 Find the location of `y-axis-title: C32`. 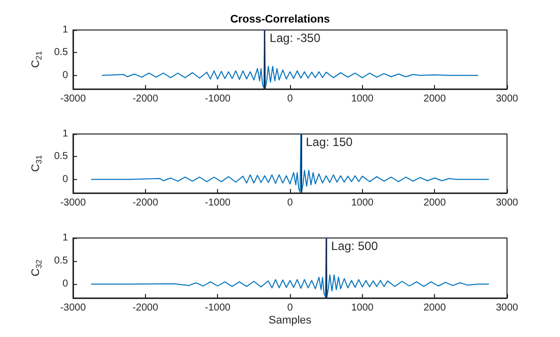

y-axis-title: C32 is located at coordinates (37, 267).